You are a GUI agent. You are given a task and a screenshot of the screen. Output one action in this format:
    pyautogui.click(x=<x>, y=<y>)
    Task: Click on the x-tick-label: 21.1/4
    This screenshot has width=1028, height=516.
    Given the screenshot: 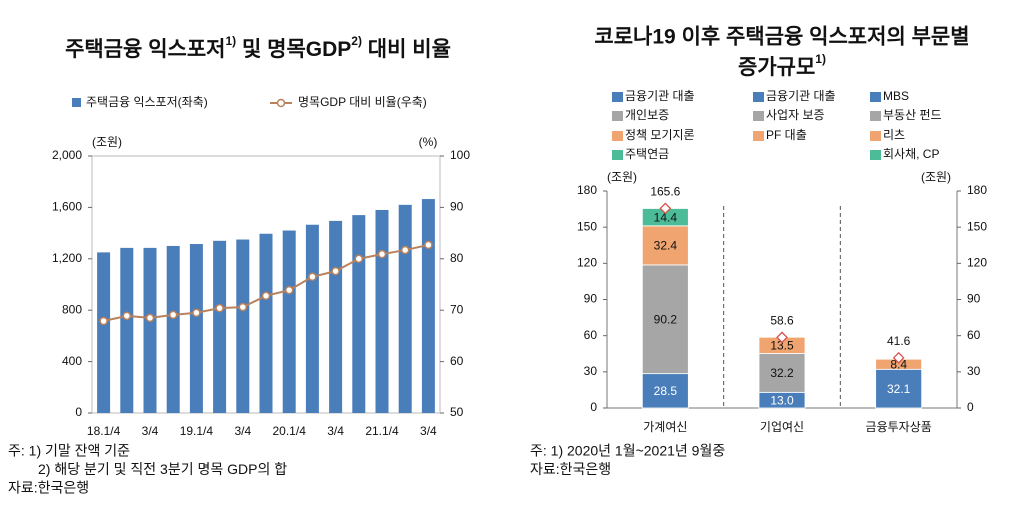 What is the action you would take?
    pyautogui.click(x=382, y=431)
    